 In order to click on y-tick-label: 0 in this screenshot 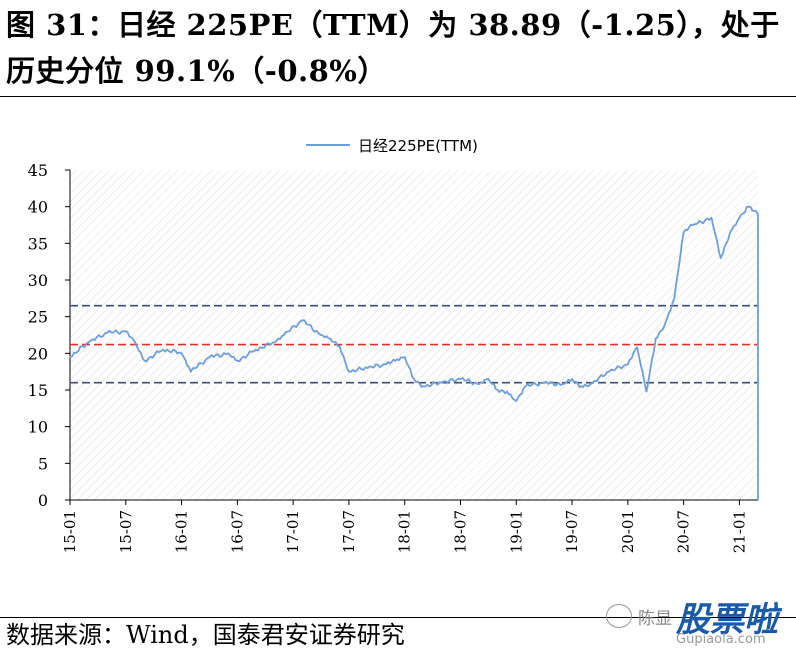, I will do `click(43, 500)`.